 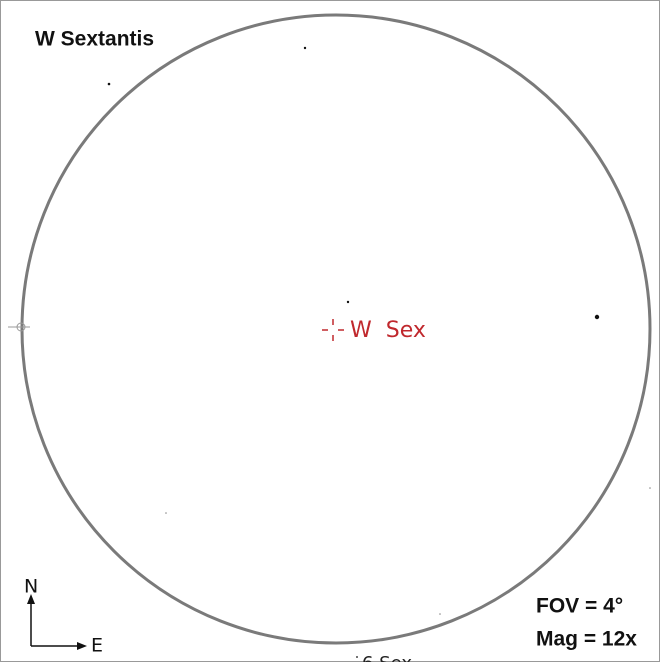 I want to click on mag-label: Mag = 12x, so click(x=586, y=639).